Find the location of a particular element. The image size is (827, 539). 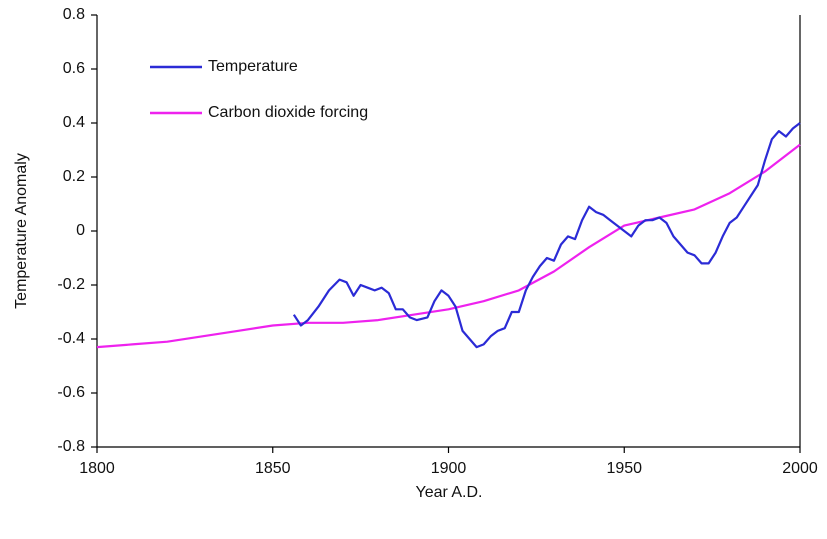

y-tick-label: 0 is located at coordinates (80, 230).